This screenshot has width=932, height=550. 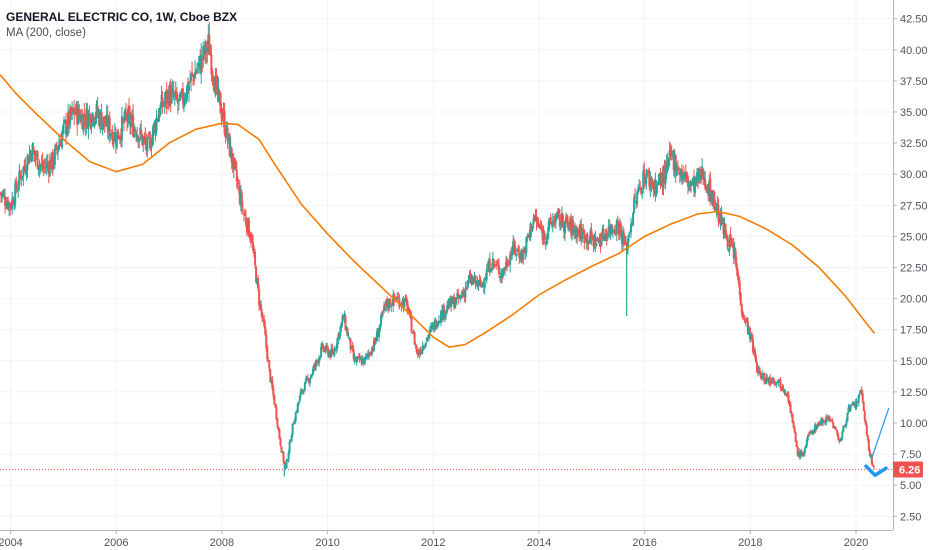 What do you see at coordinates (910, 455) in the screenshot?
I see `price-tick-label: 7.50` at bounding box center [910, 455].